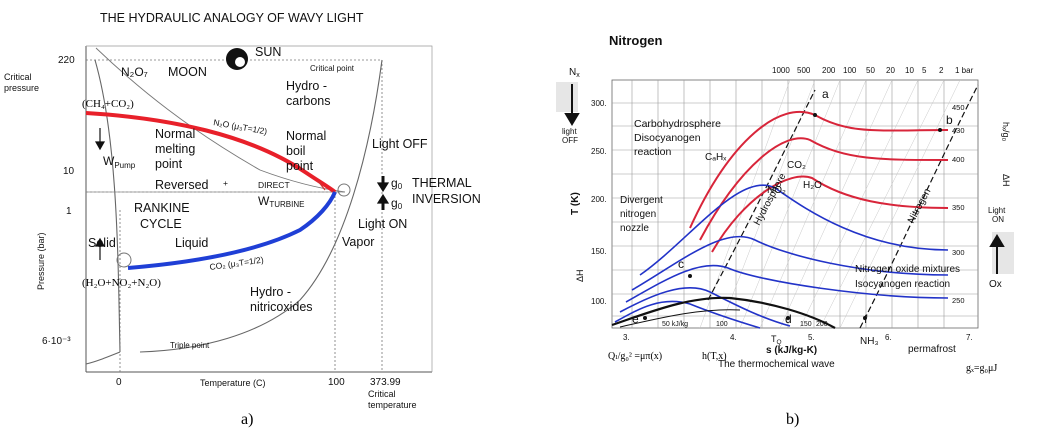 The height and width of the screenshot is (441, 1040). I want to click on y-tick-1: 1, so click(69, 211).